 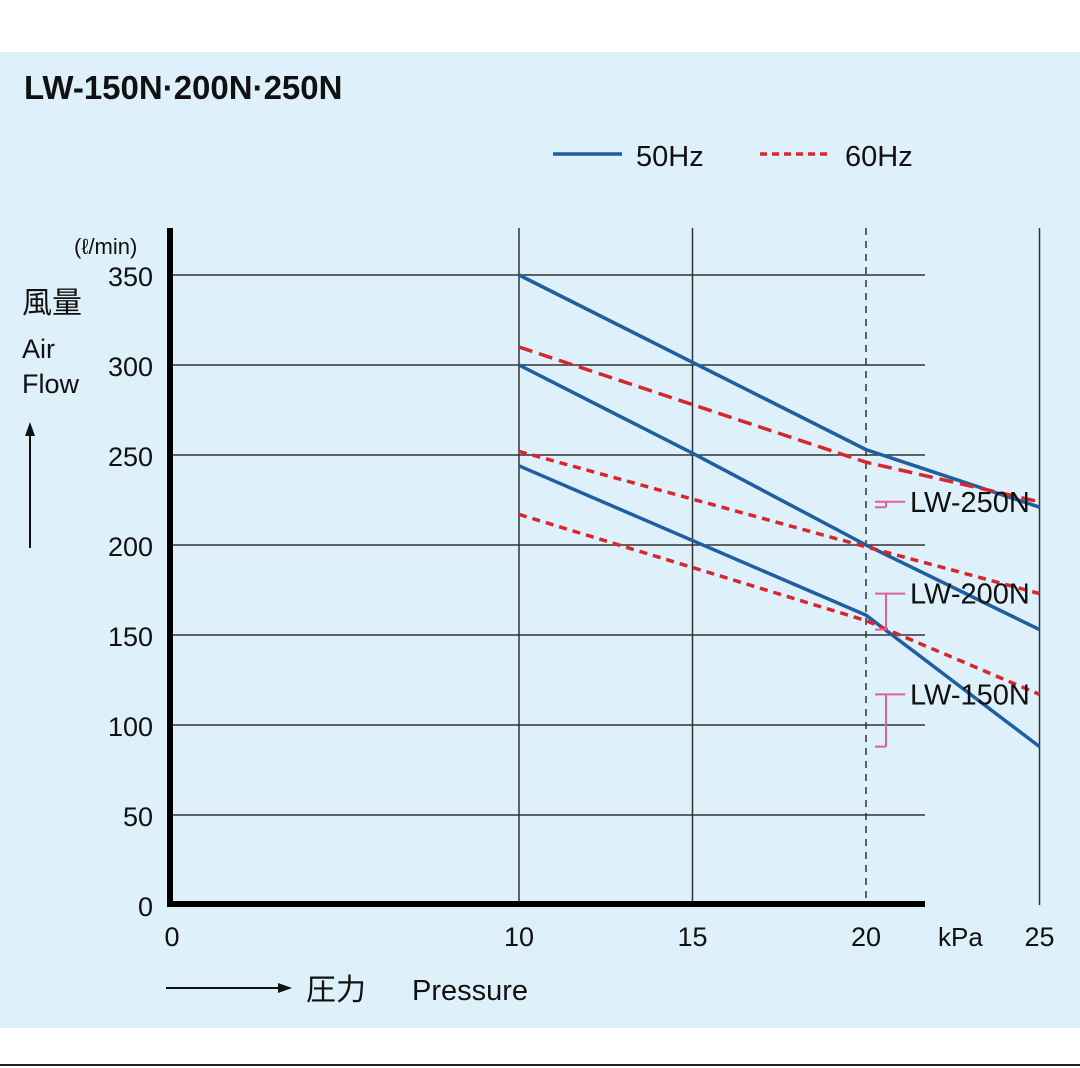 I want to click on y-tick-label: 250, so click(x=130, y=457).